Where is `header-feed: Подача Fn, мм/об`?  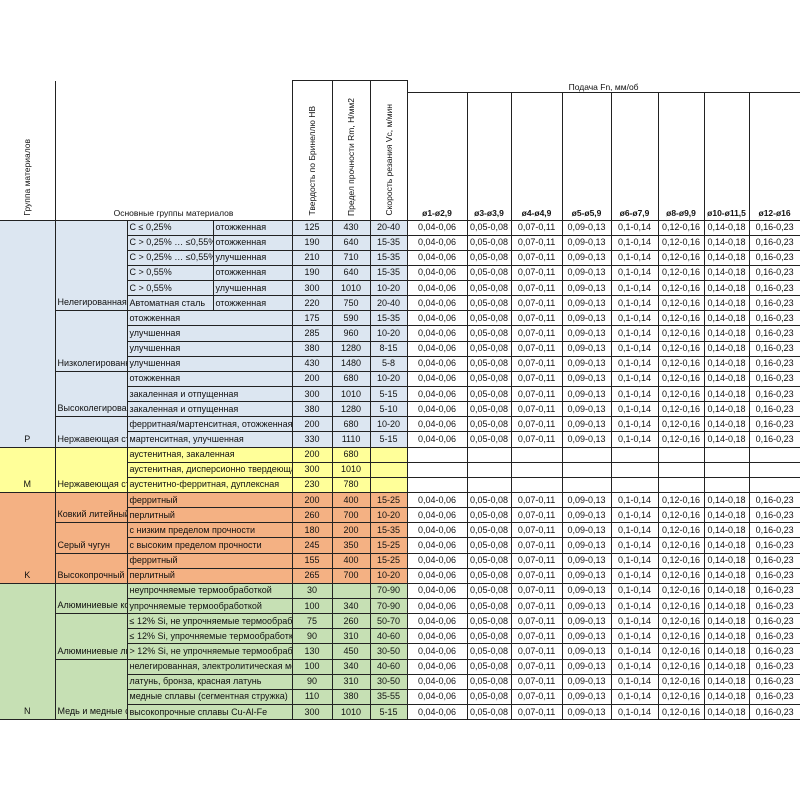 header-feed: Подача Fn, мм/об is located at coordinates (603, 86).